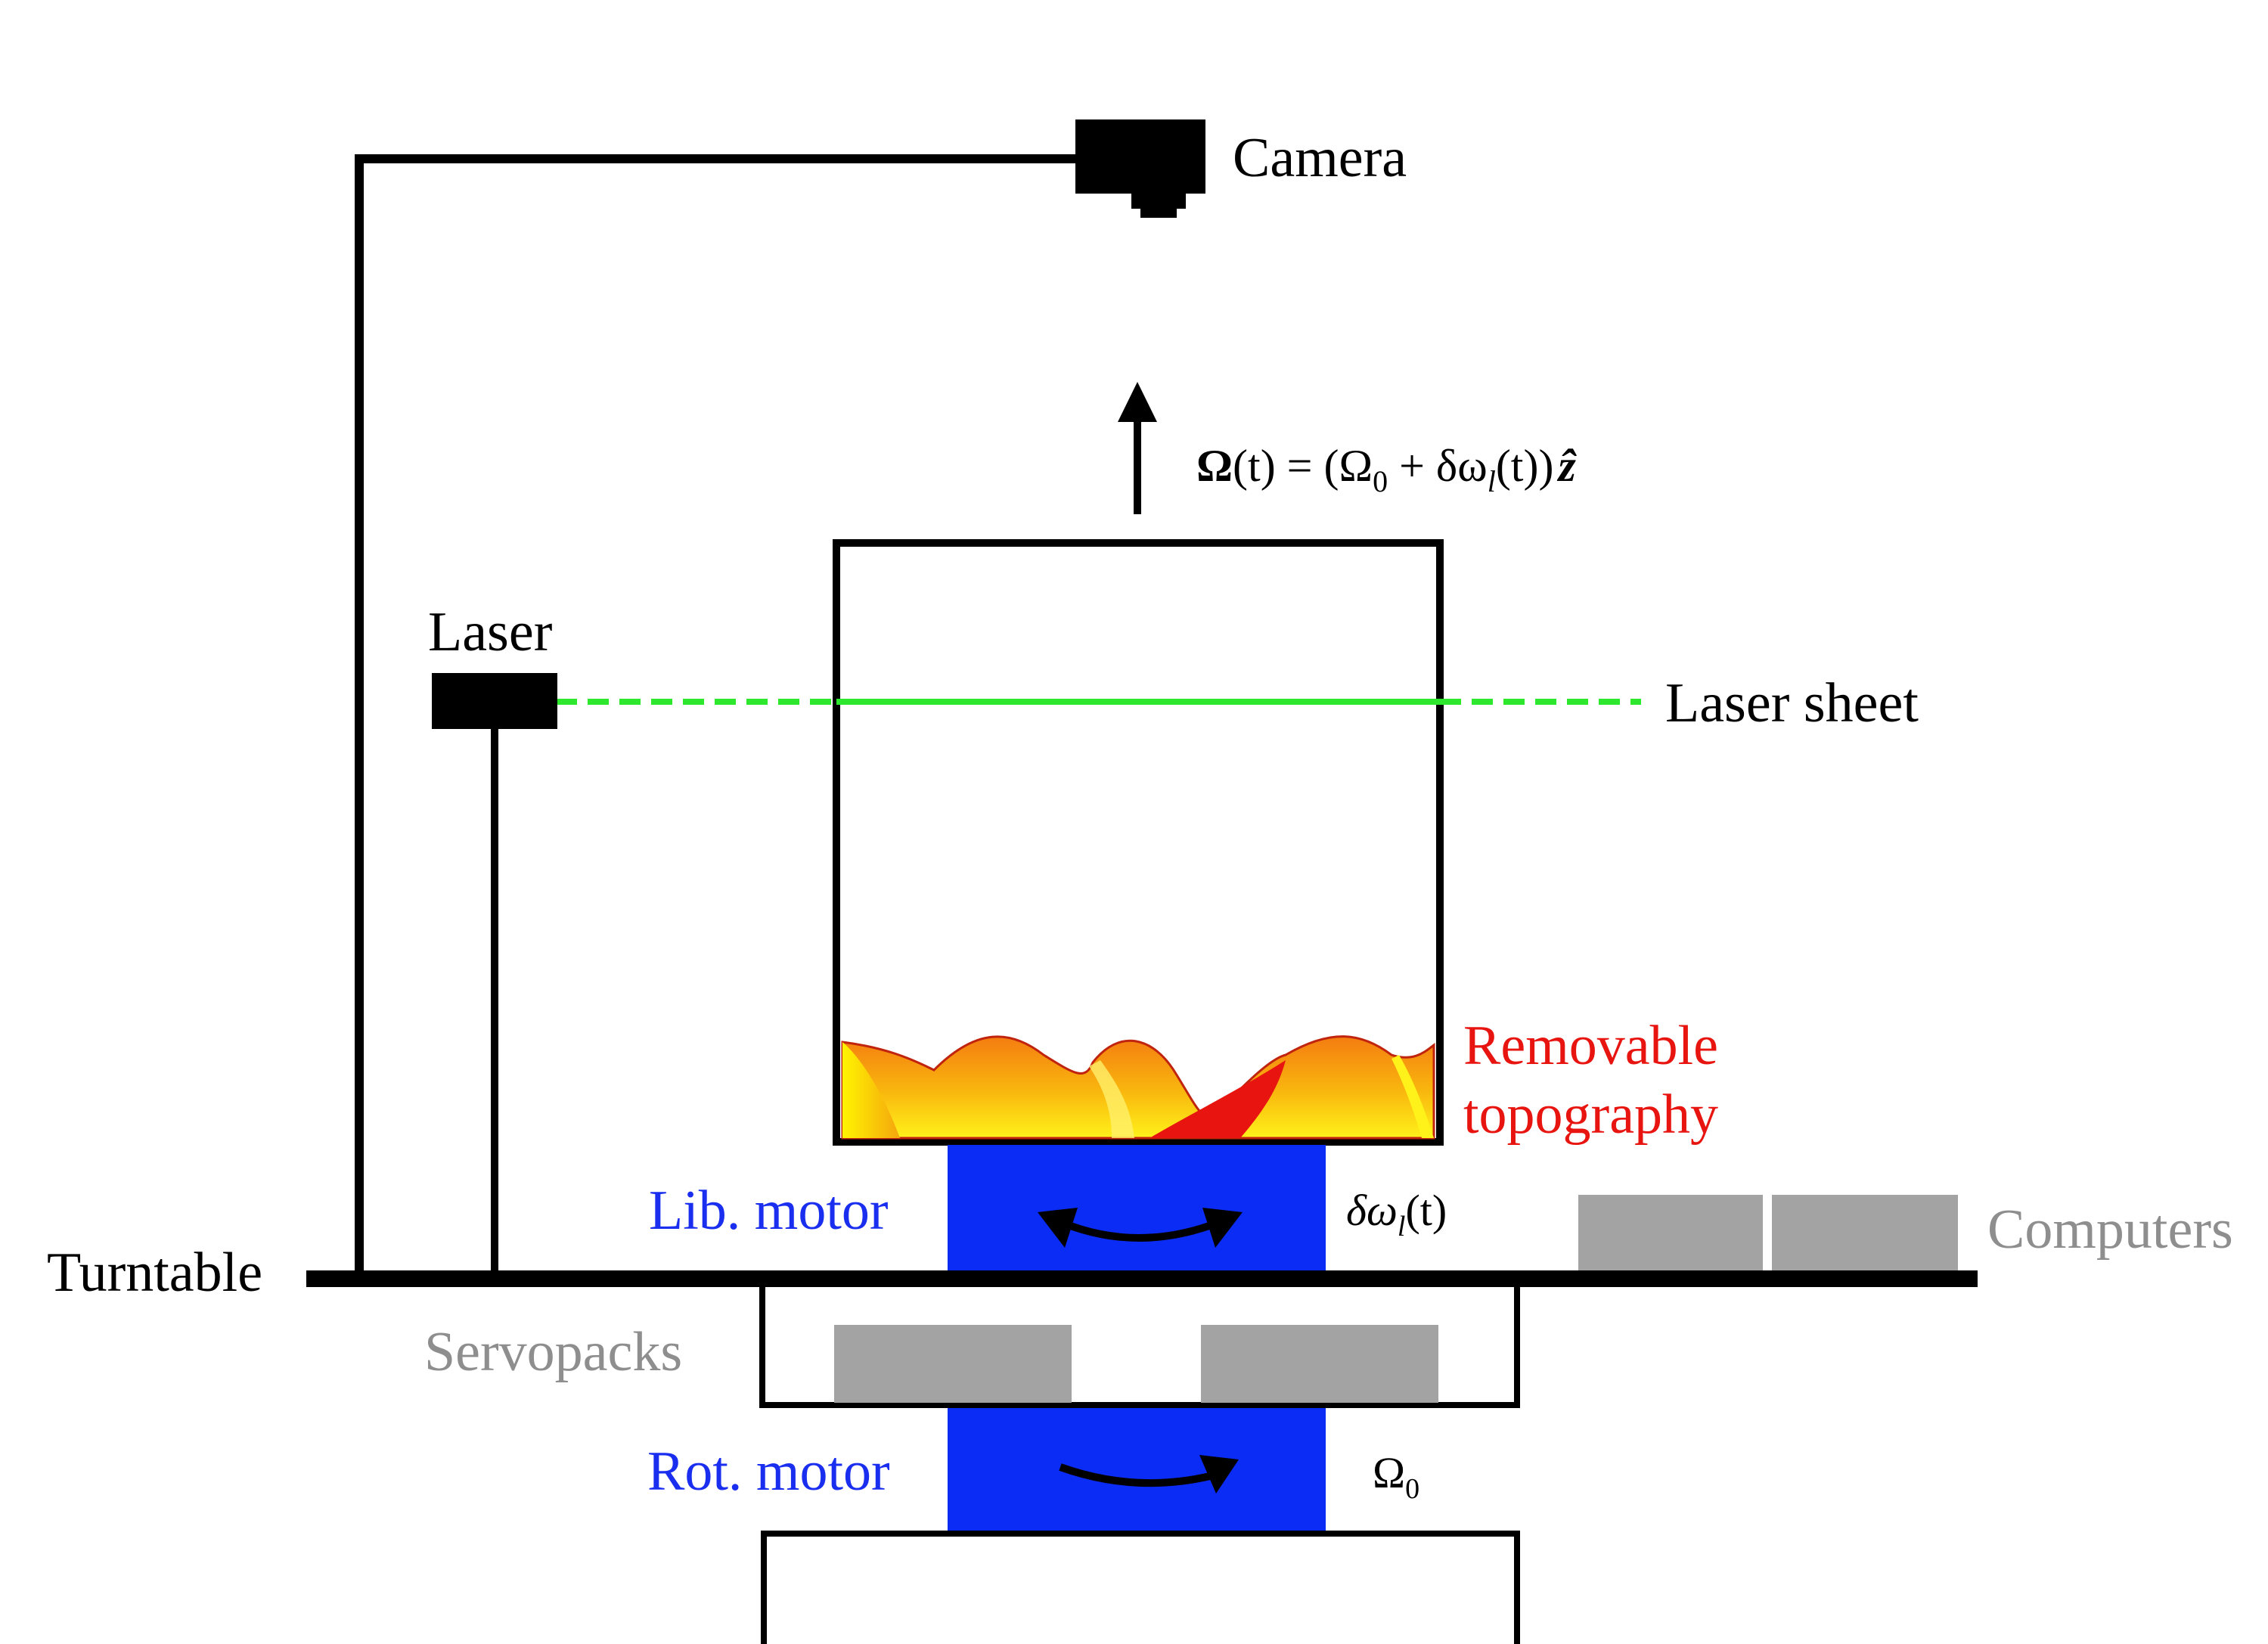 This screenshot has width=2268, height=1644. Describe the element at coordinates (1320, 158) in the screenshot. I see `camera-label: Camera` at that location.